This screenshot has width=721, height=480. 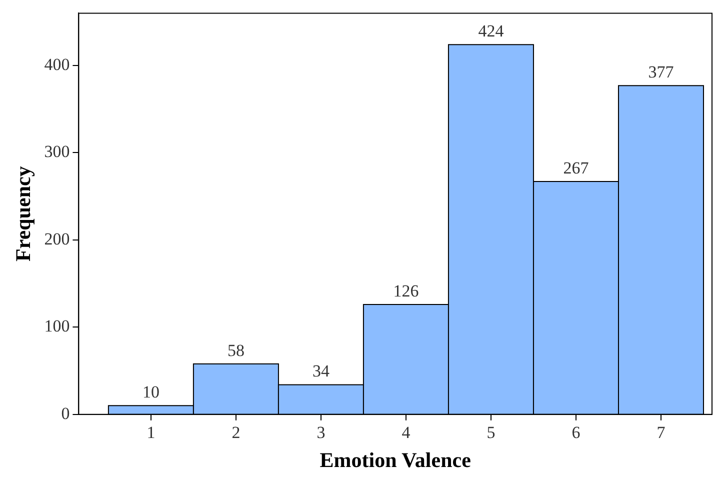 What do you see at coordinates (576, 432) in the screenshot?
I see `x-tick-label: 6` at bounding box center [576, 432].